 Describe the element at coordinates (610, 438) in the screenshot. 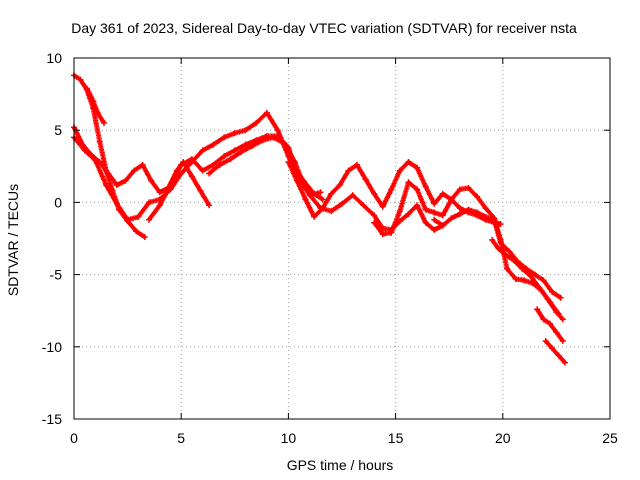

I see `x-tick-label: 25` at that location.